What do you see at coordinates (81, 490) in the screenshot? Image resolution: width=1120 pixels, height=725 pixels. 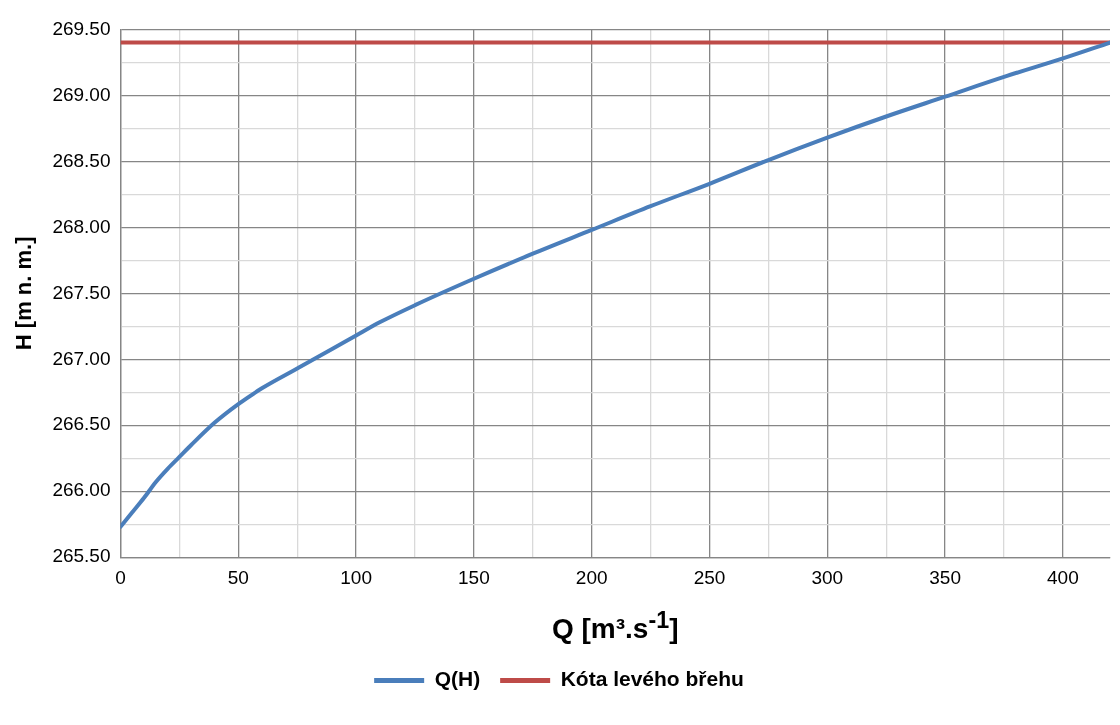 I see `y-tick-label: 266.00` at bounding box center [81, 490].